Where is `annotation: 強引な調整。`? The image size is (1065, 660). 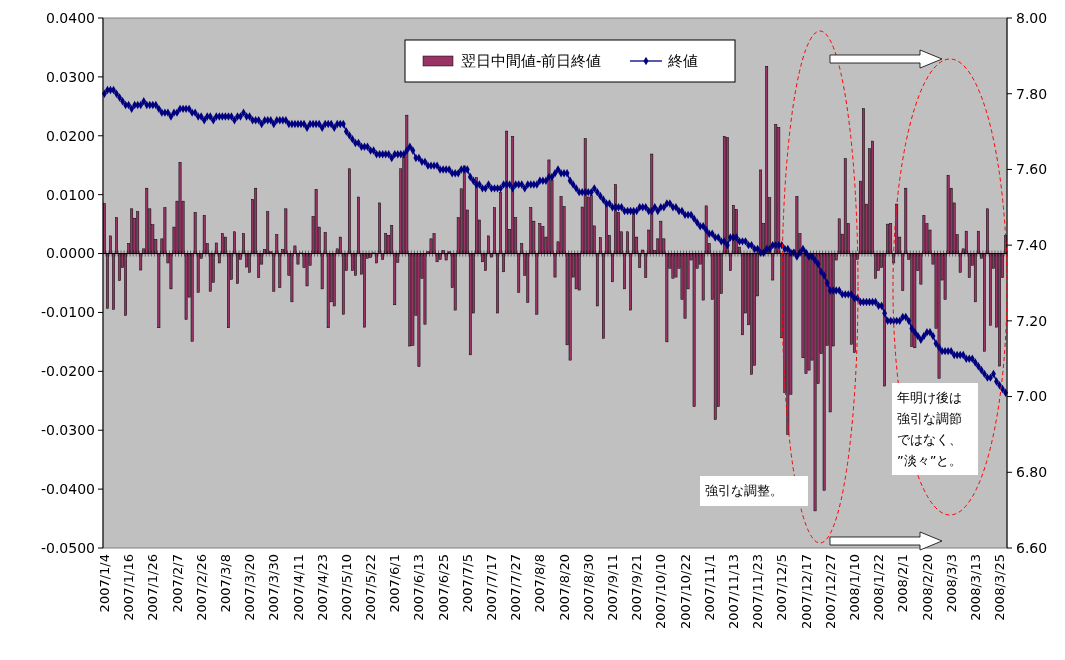 annotation: 強引な調整。 is located at coordinates (744, 490).